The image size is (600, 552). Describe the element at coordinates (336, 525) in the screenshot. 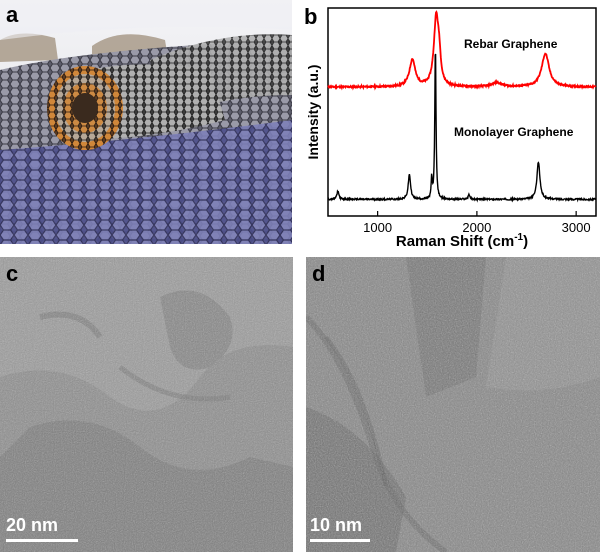

I see `scale-bar-label-d: 10 nm` at that location.